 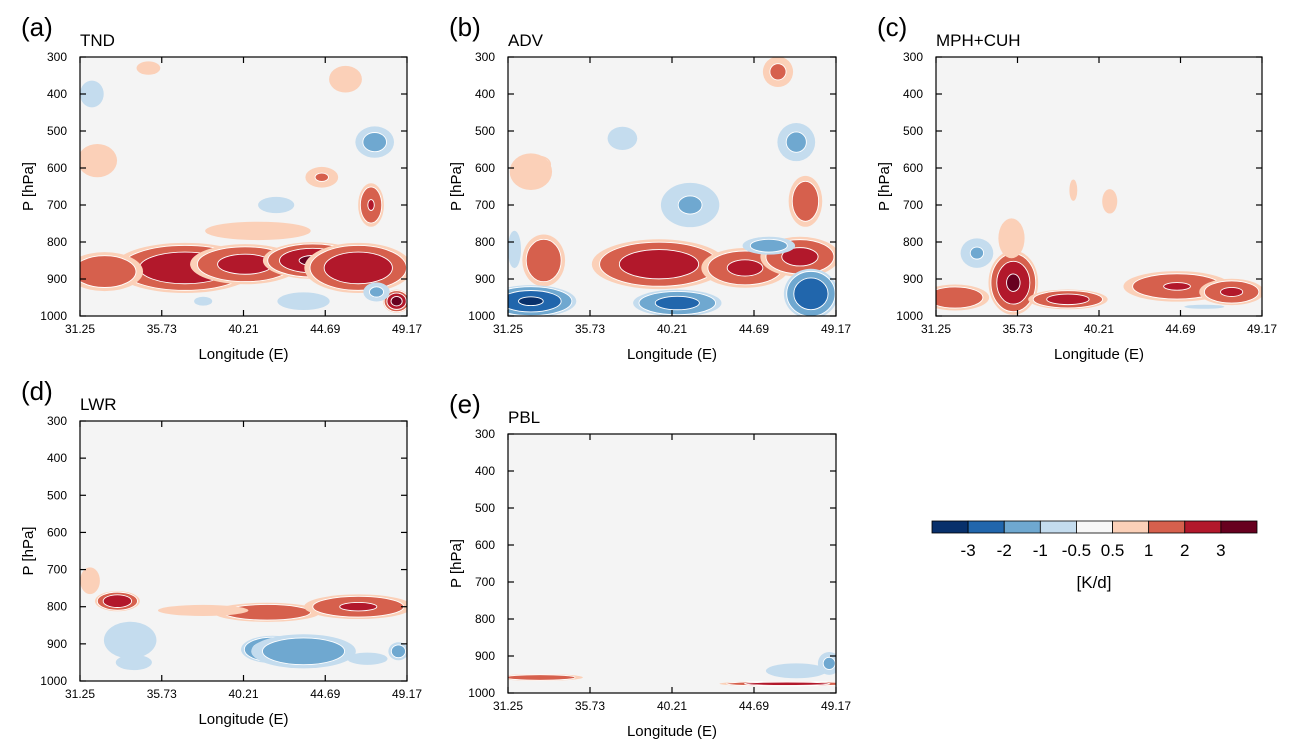 What do you see at coordinates (1094, 556) in the screenshot?
I see `colorbar: -3 -2 -1 -0.5 0.5 1 2 3 [K/d]` at bounding box center [1094, 556].